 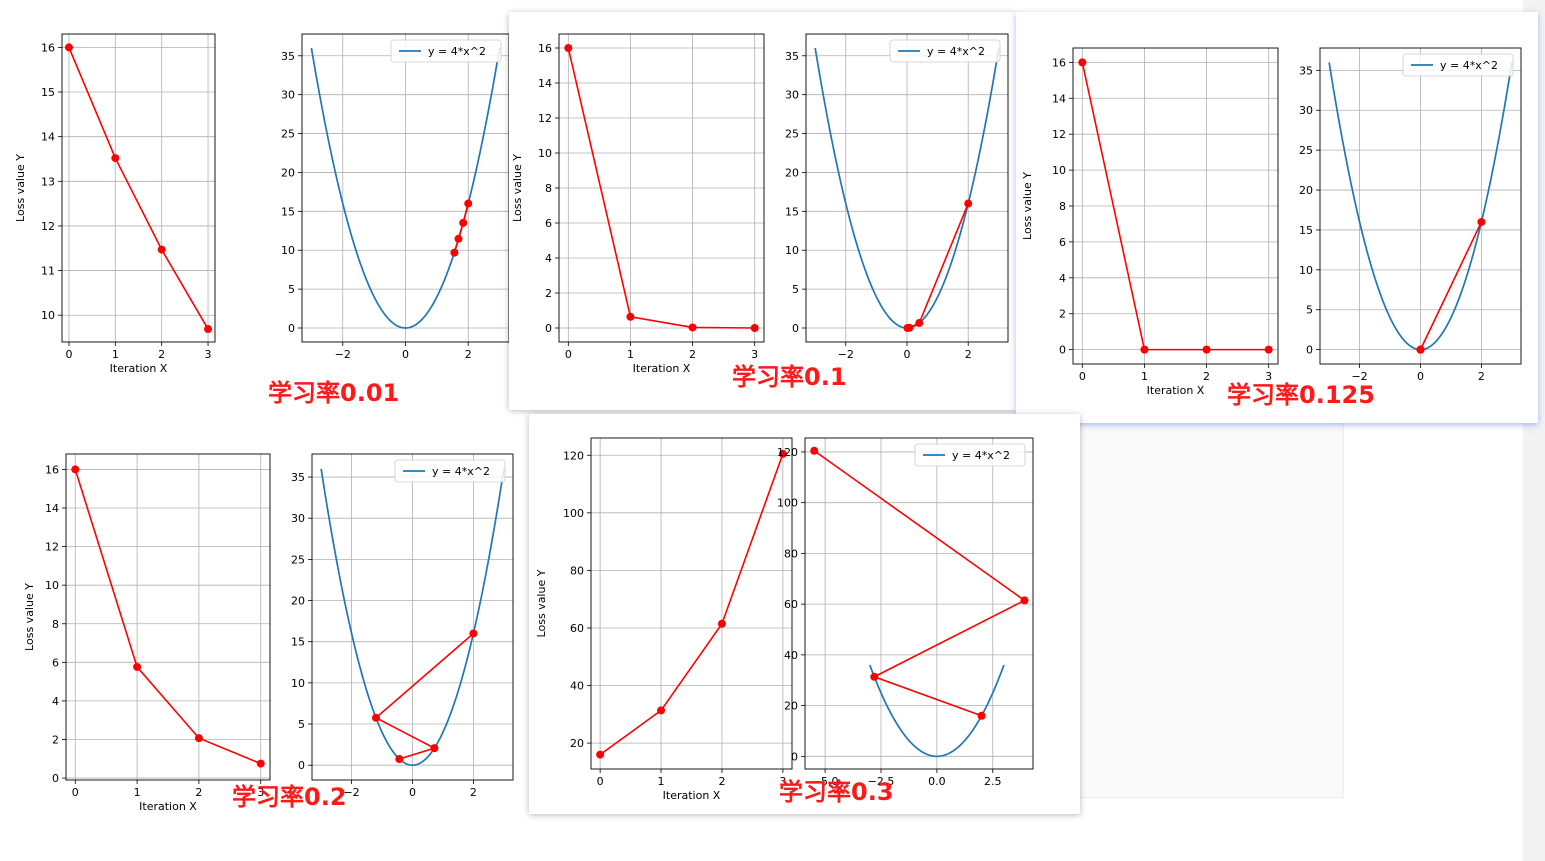 What do you see at coordinates (881, 781) in the screenshot?
I see `curve-tick-label-x: −2.5` at bounding box center [881, 781].